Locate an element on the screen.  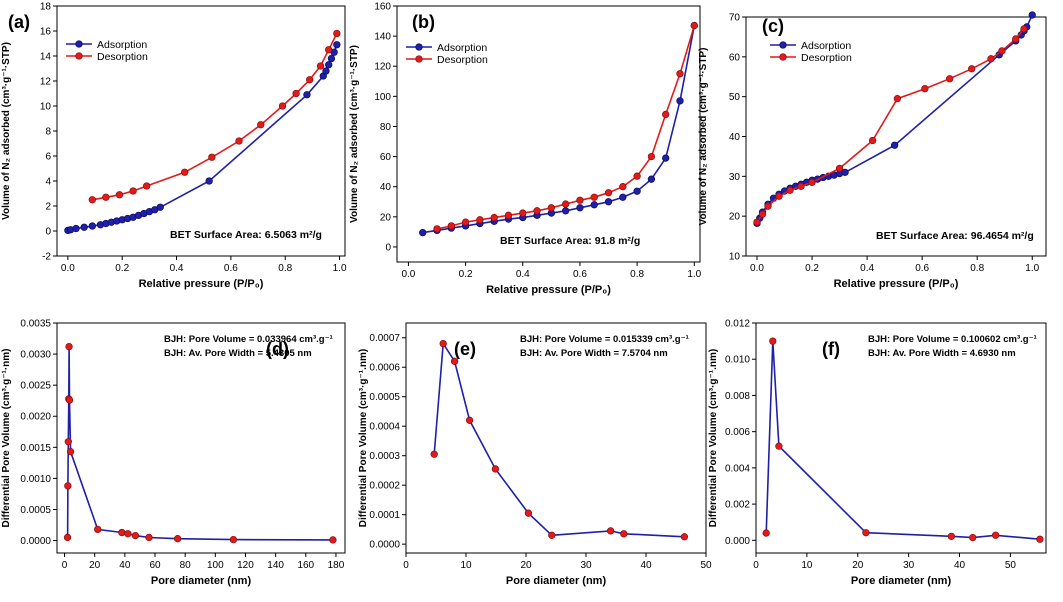
y-tick-label: 0.010 is located at coordinates (737, 360).